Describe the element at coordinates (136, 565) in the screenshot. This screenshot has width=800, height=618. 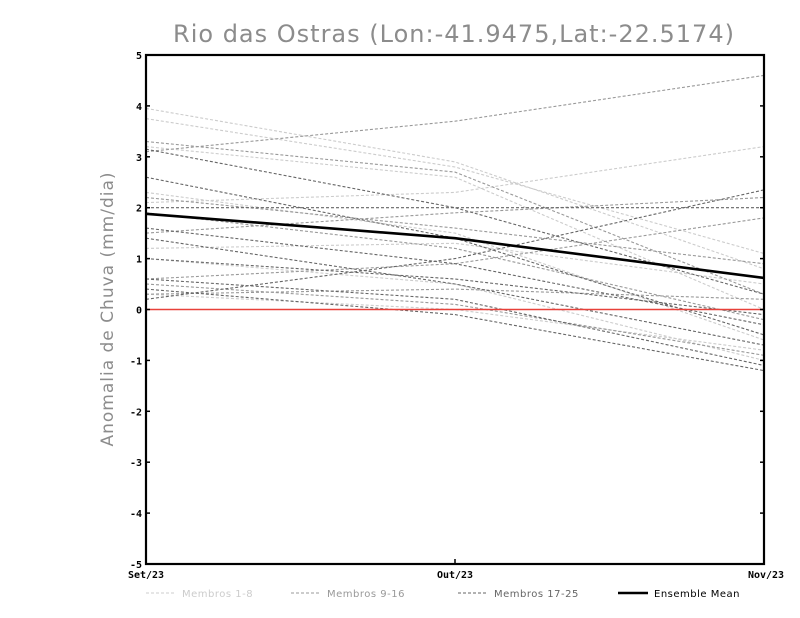
I see `y-tick-label: -5` at that location.